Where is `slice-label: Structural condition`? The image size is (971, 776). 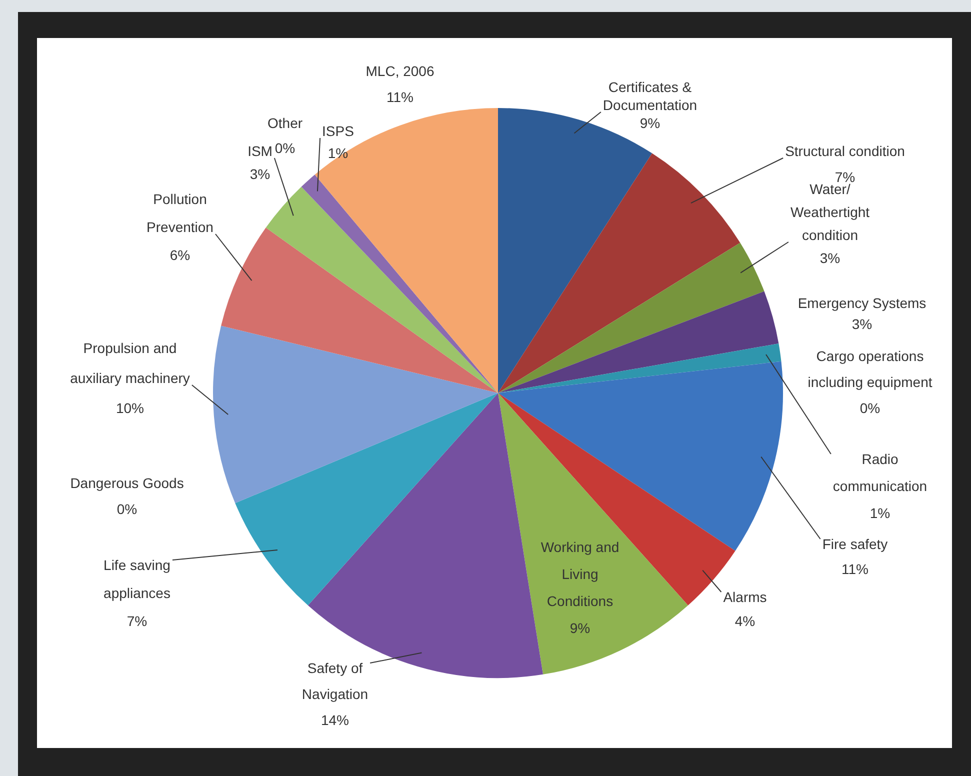
slice-label: Structural condition is located at coordinates (845, 150).